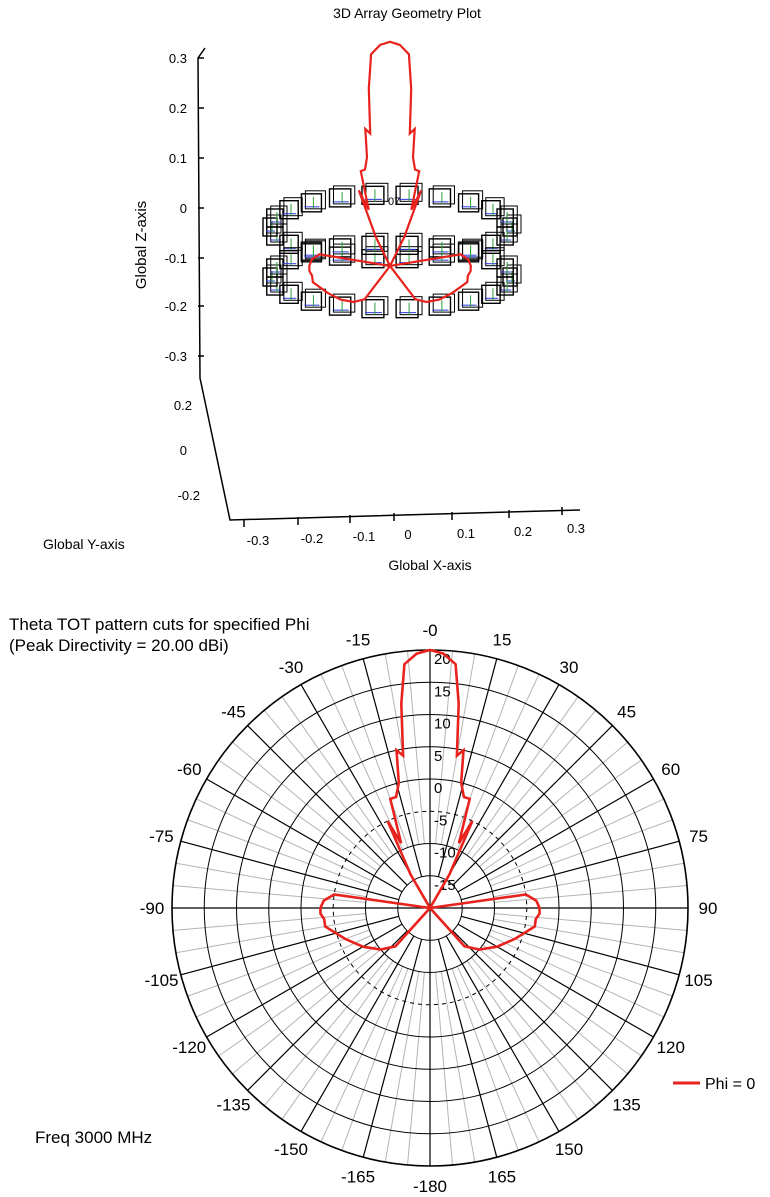 The image size is (770, 1197). Describe the element at coordinates (502, 1177) in the screenshot. I see `angle-tick-label: 165` at that location.